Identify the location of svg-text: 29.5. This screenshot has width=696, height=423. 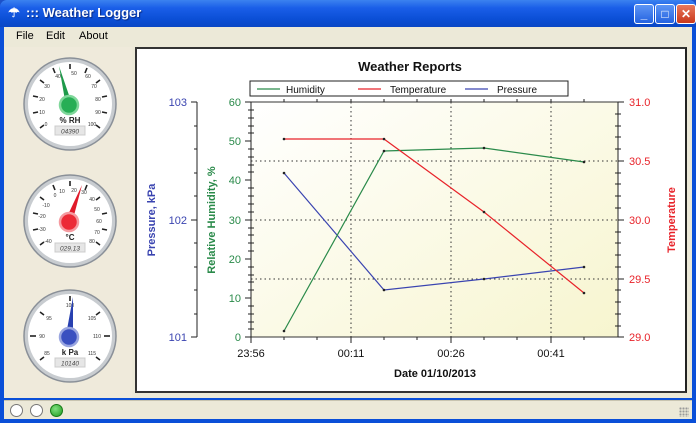
(639, 280).